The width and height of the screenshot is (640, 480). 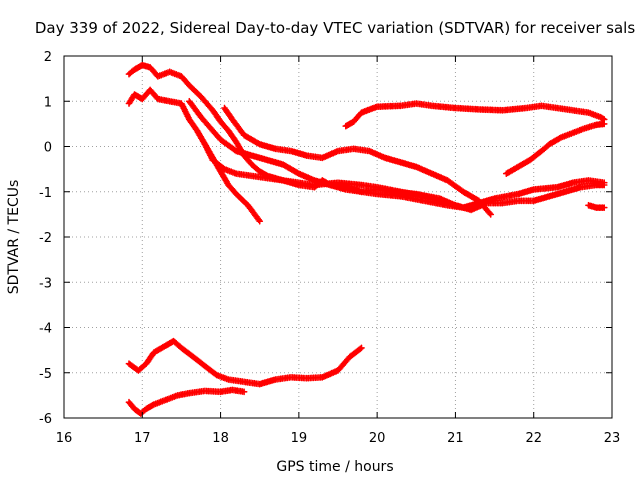 What do you see at coordinates (220, 438) in the screenshot?
I see `x-tick-label: 18` at bounding box center [220, 438].